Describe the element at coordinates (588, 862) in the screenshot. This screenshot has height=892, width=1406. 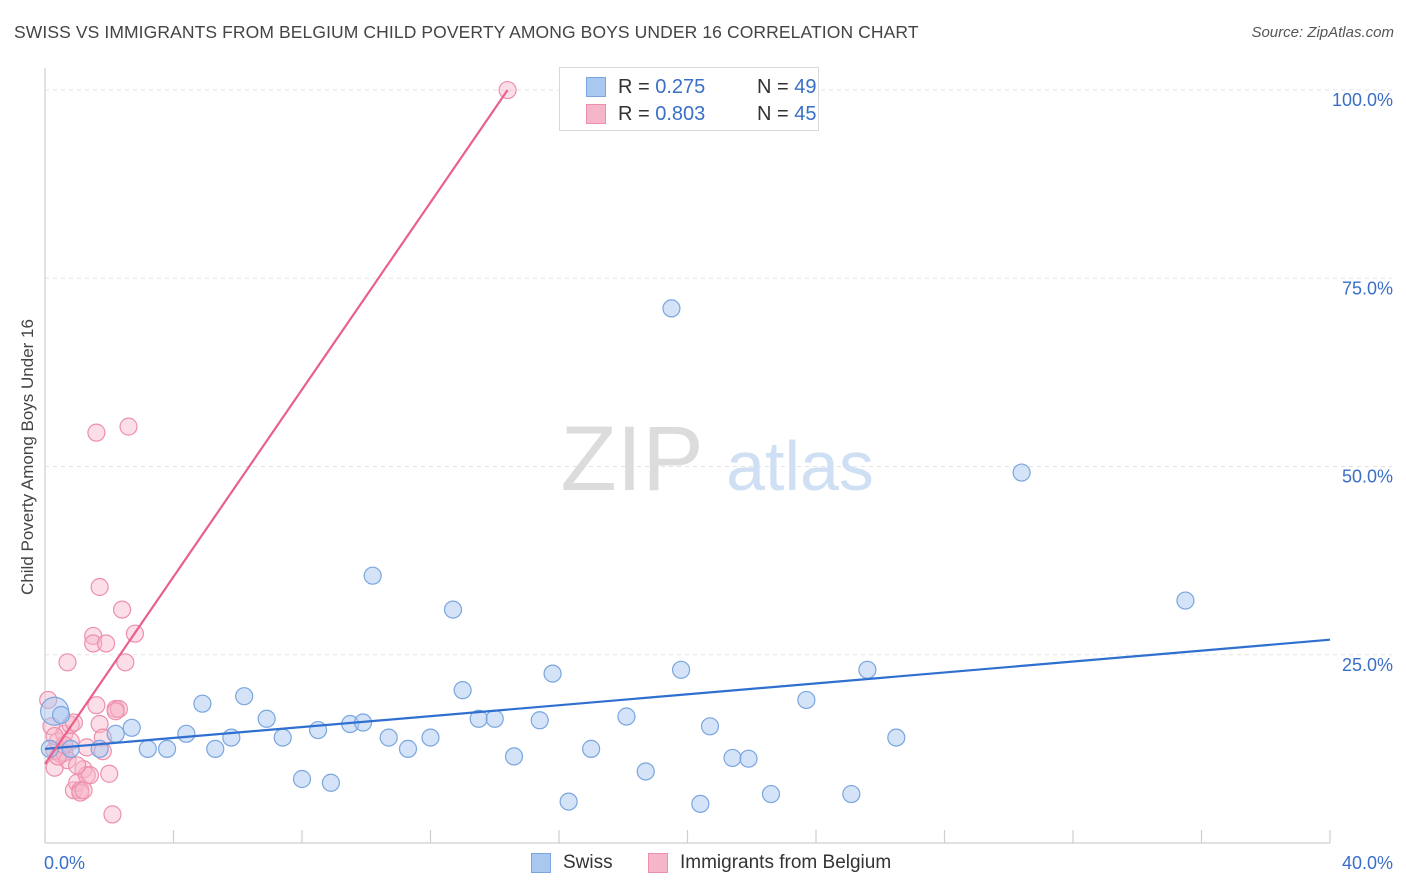
I see `legend-label-swiss: Swiss` at that location.